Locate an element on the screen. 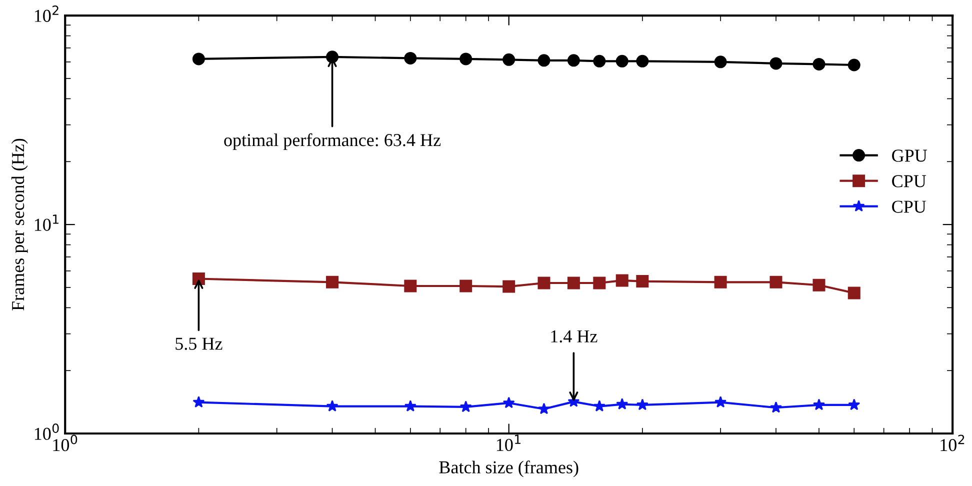 The width and height of the screenshot is (972, 486). y-tick-label: 10$^{1}$ is located at coordinates (46, 222).